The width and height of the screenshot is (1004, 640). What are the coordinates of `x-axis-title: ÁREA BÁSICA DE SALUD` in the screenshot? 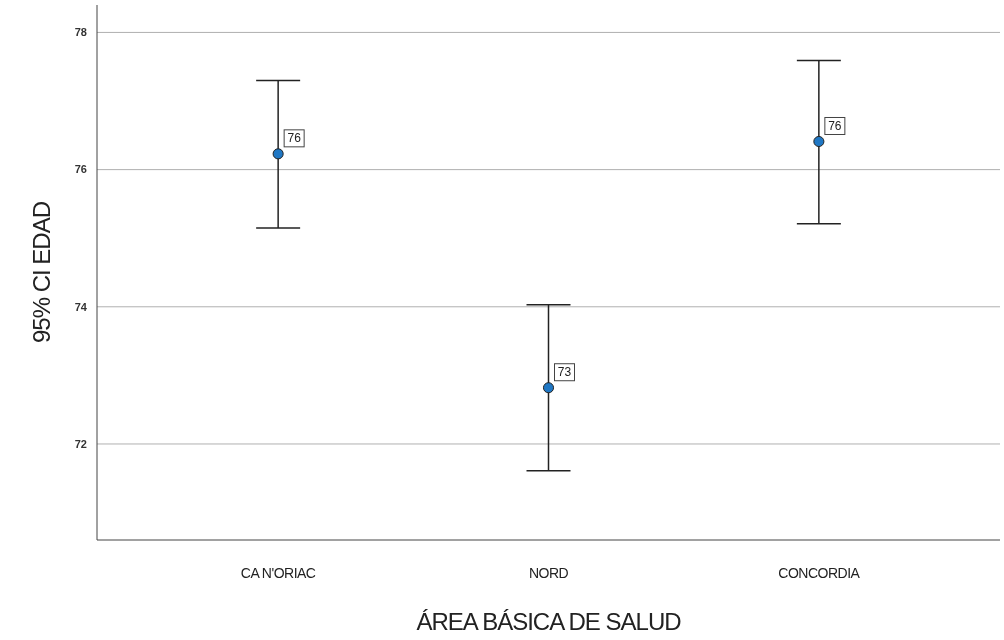 It's located at (549, 621).